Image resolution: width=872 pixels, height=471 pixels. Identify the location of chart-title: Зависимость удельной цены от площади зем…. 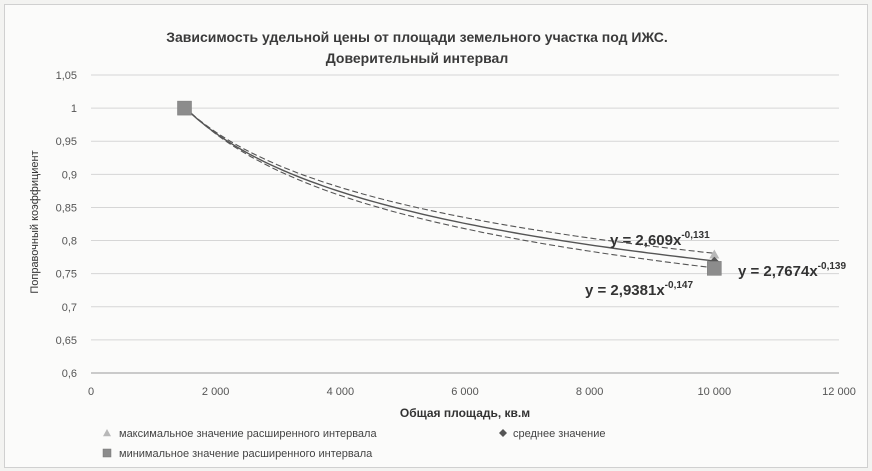
(417, 37).